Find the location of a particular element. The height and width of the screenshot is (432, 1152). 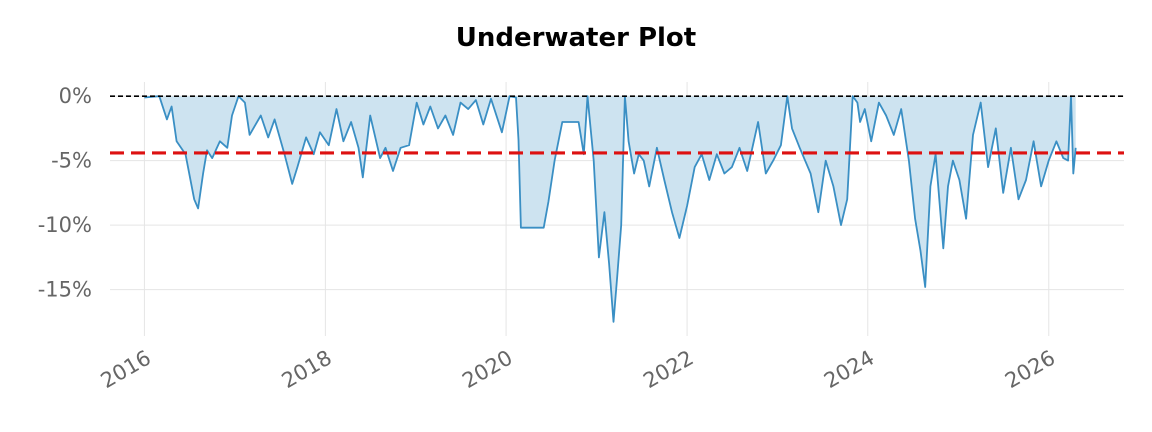

y-tick-label: -5% is located at coordinates (71, 161).